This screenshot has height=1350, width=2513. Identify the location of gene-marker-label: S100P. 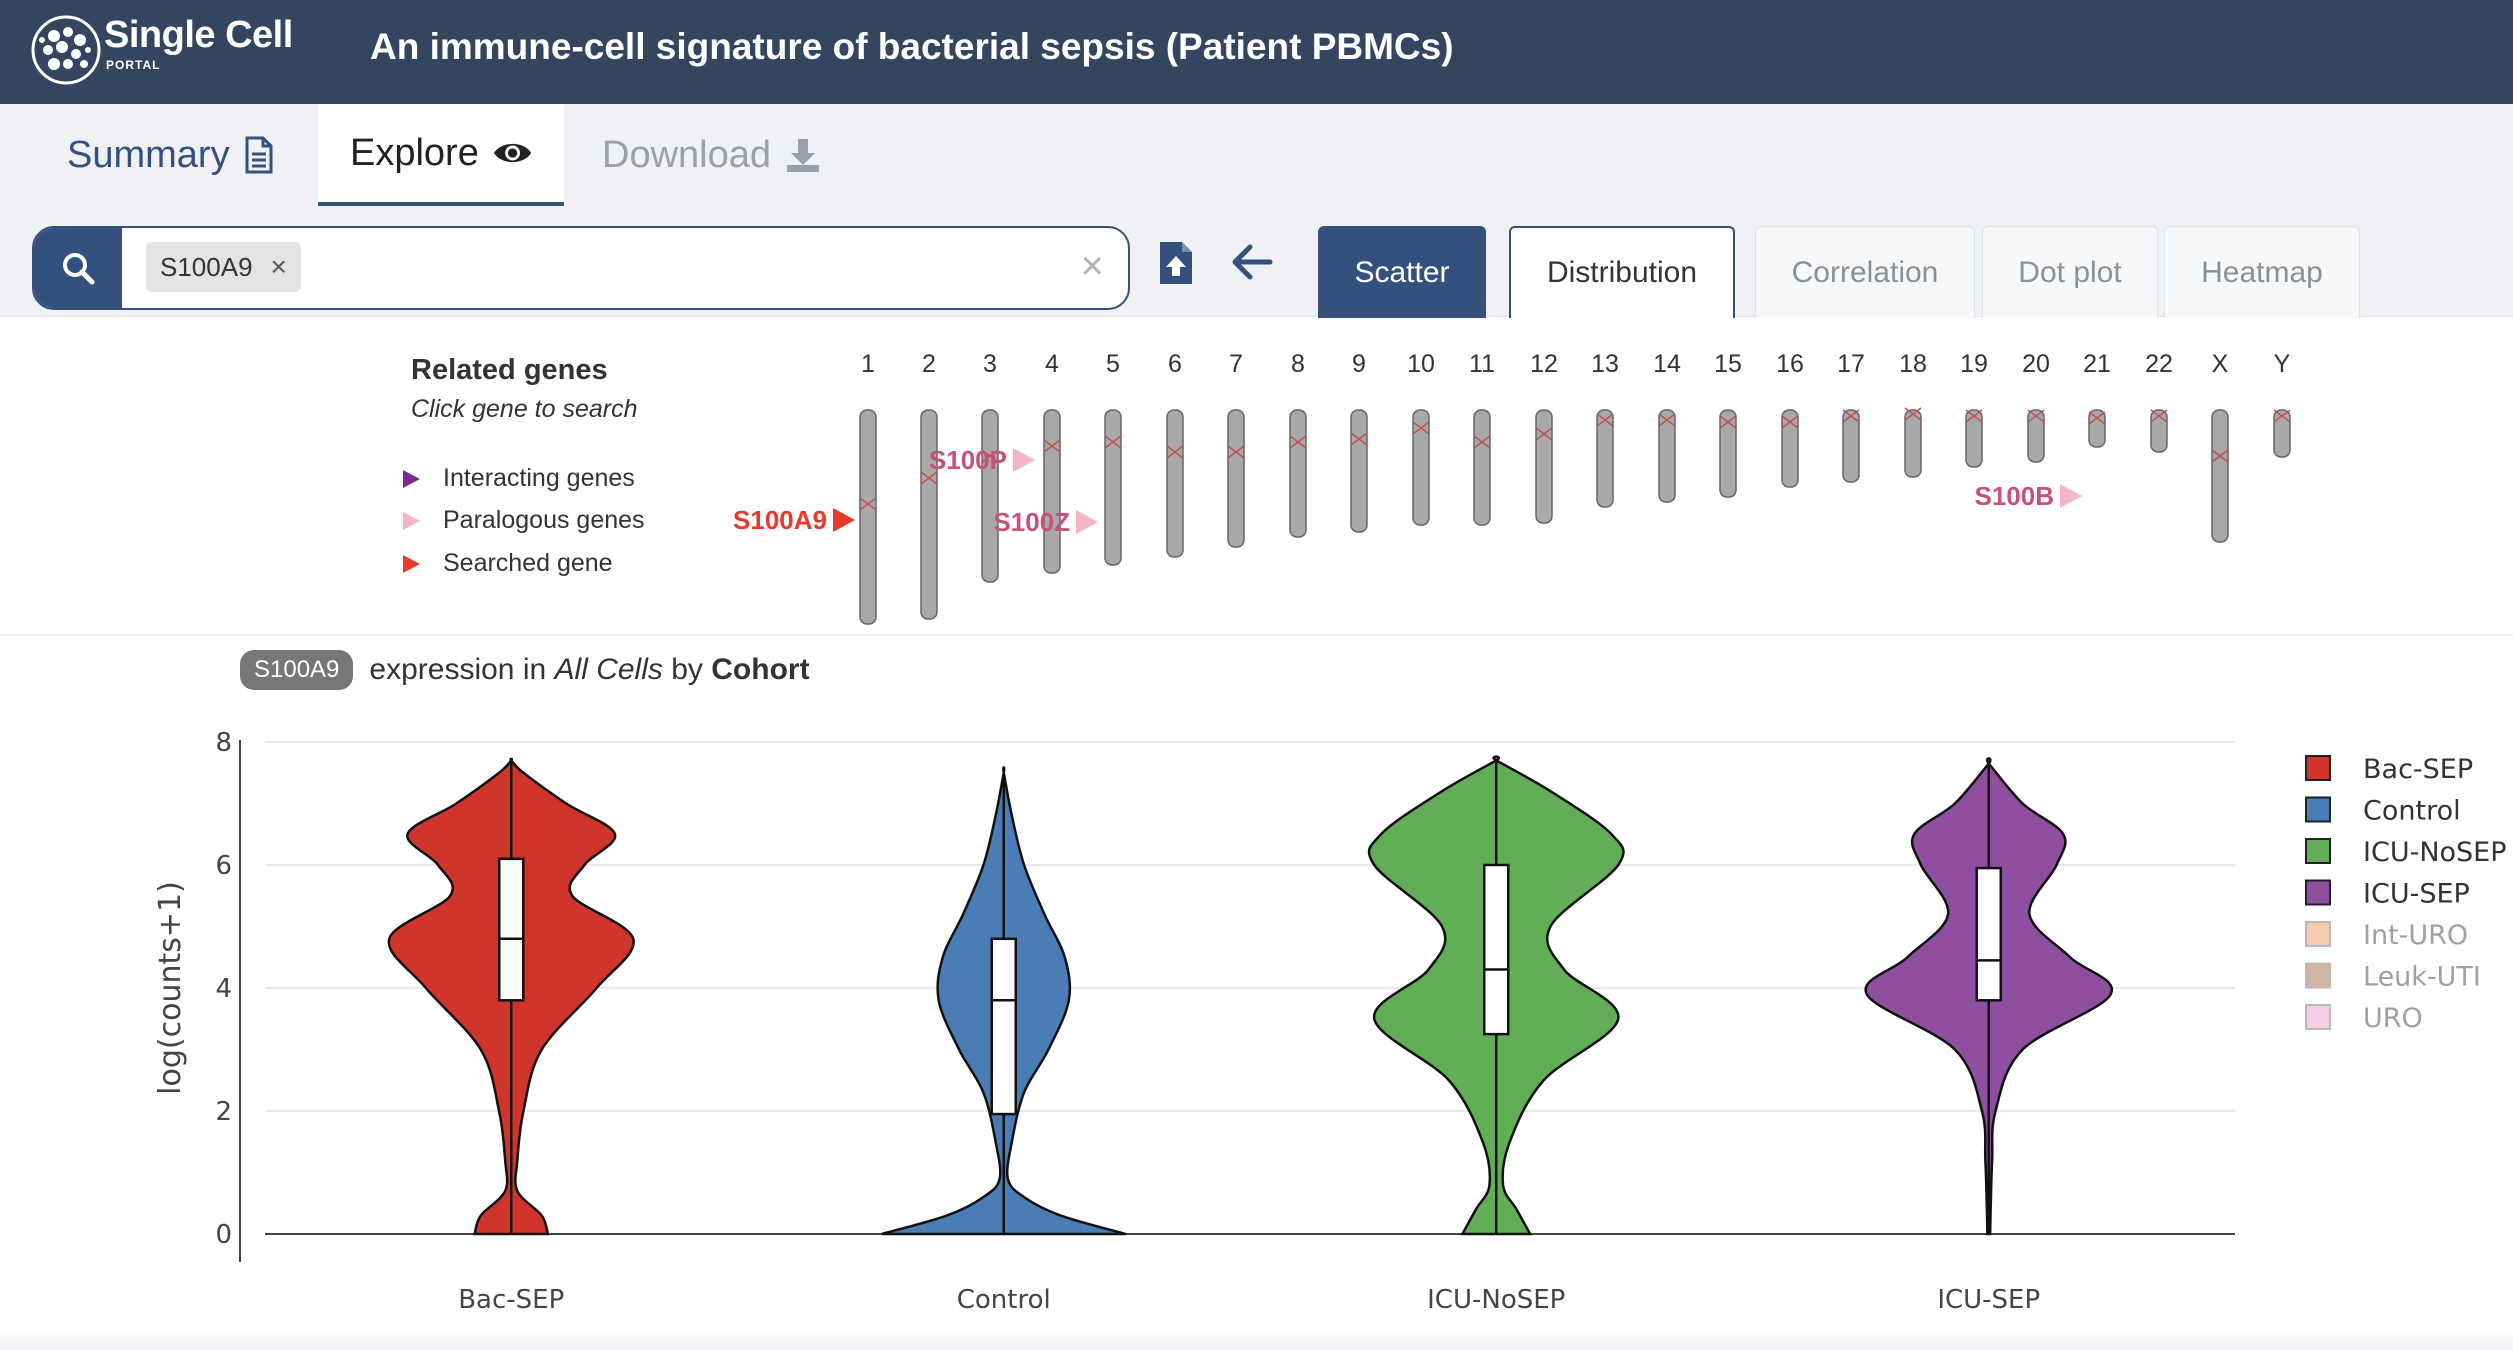
(968, 460).